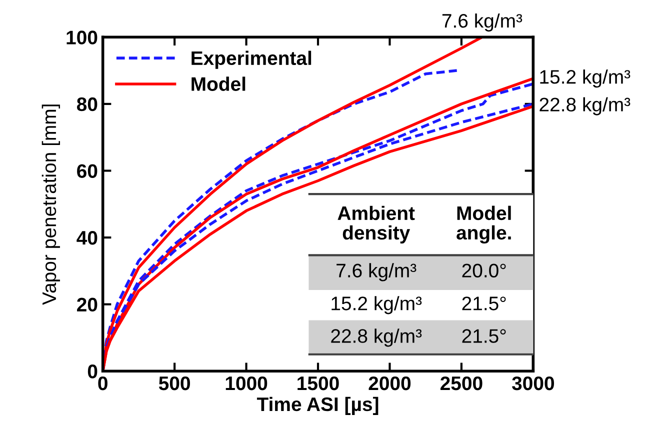 This screenshot has width=655, height=432. Describe the element at coordinates (585, 106) in the screenshot. I see `text: 22.8 kg/m³` at that location.